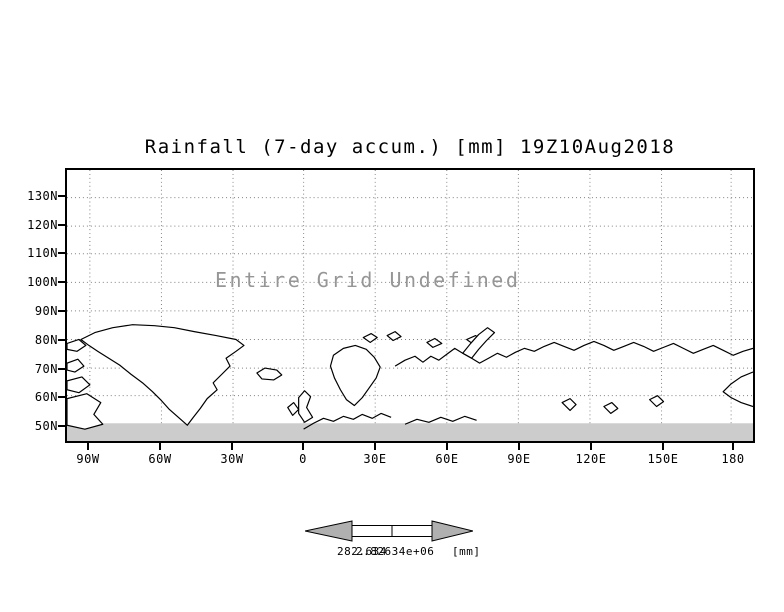 The width and height of the screenshot is (784, 612). I want to click on x-axis-tick-label: 60W, so click(160, 459).